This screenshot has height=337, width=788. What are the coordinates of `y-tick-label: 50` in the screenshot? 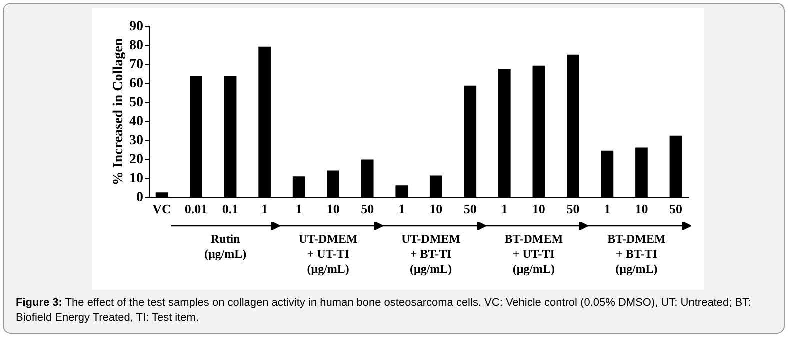 It's located at (137, 103).